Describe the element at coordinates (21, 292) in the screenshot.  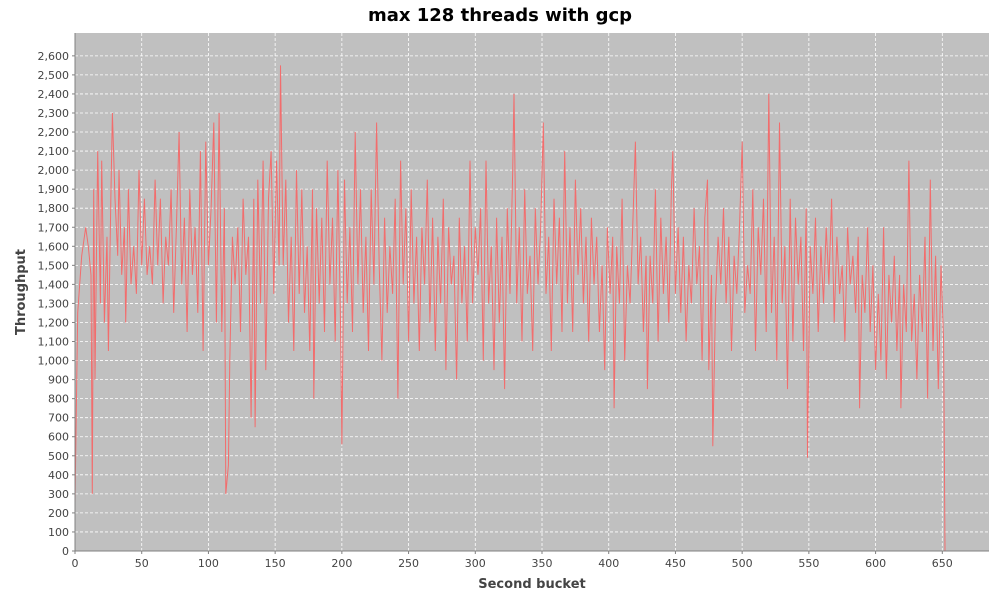
I see `y-axis-label: Throughput` at that location.